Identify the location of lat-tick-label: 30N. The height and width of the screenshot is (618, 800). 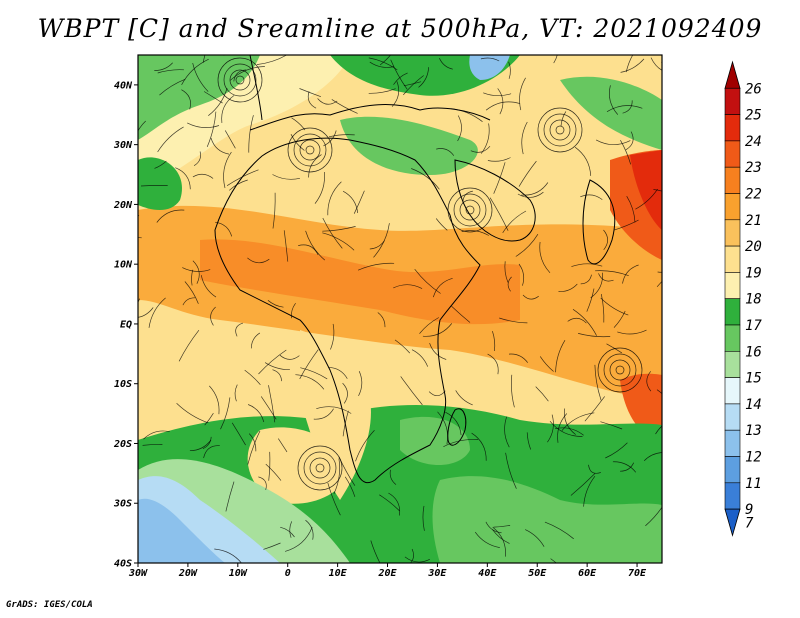
(123, 145).